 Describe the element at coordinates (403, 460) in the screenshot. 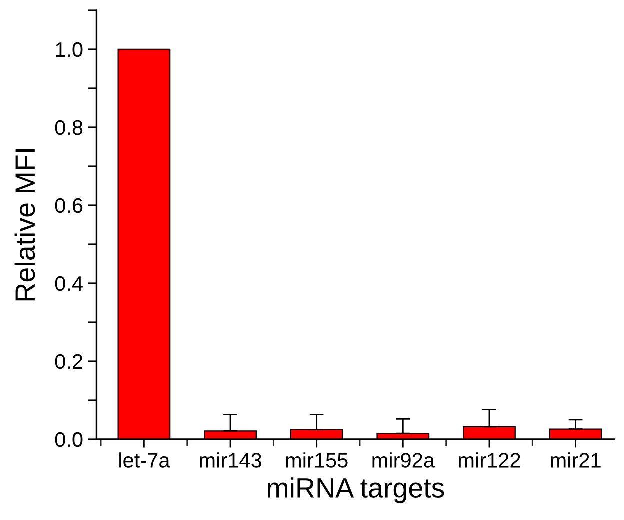

I see `x-tick-label: mir92a` at that location.